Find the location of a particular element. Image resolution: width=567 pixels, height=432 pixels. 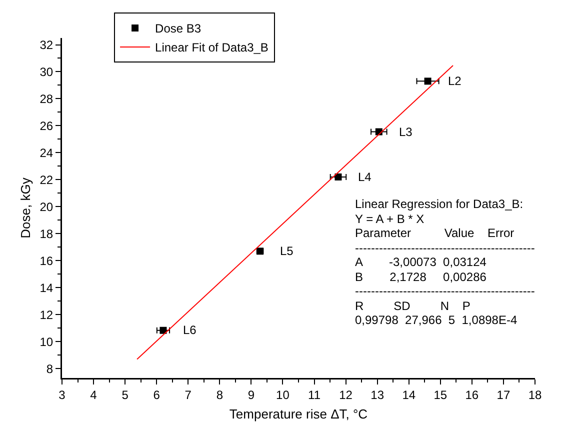

y-tick-label: 16 is located at coordinates (47, 261).